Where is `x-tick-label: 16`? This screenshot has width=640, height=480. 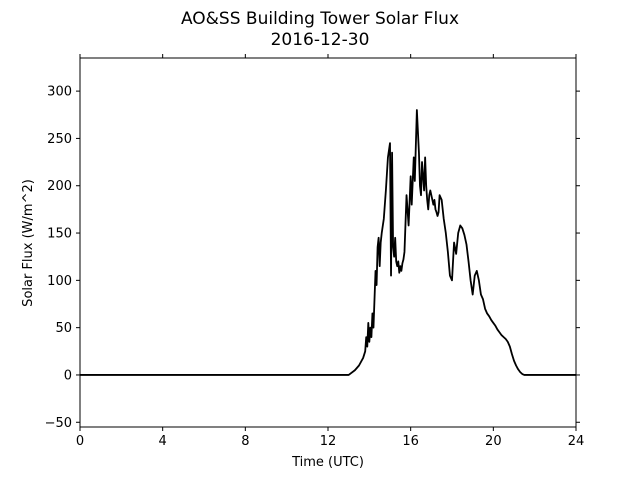
x-tick-label: 16 is located at coordinates (410, 441).